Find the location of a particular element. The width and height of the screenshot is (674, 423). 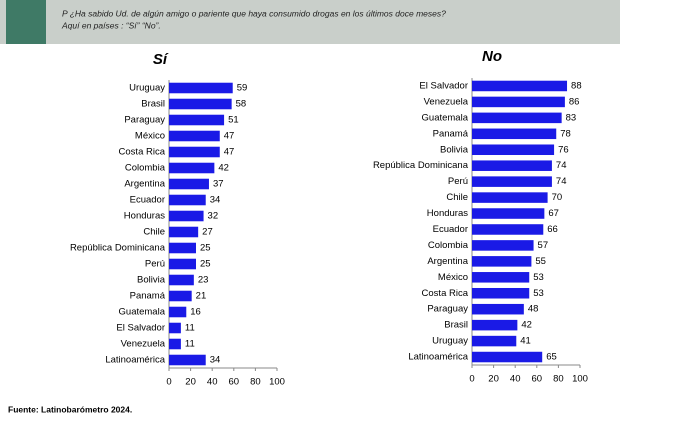

header-subtitle: Aquí en países : “Sí” “No”. is located at coordinates (111, 25).